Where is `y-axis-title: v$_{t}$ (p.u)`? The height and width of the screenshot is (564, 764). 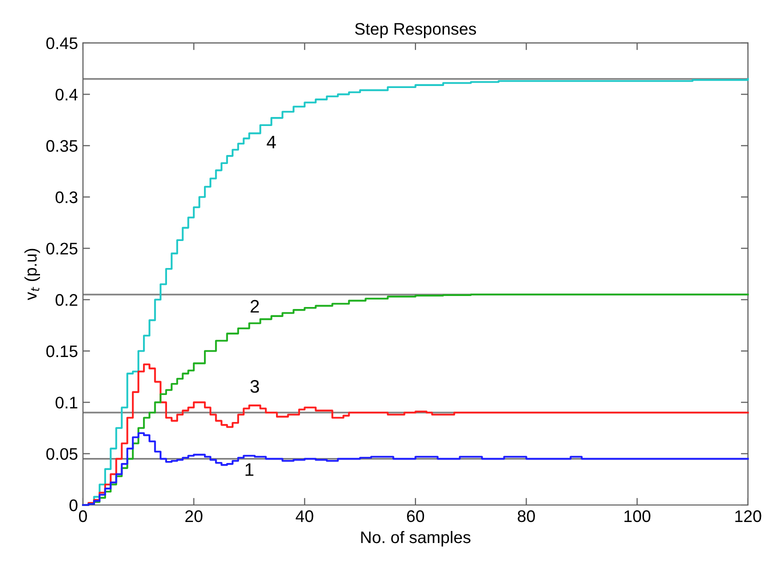
y-axis-title: v$_{t}$ (p.u) is located at coordinates (32, 274).